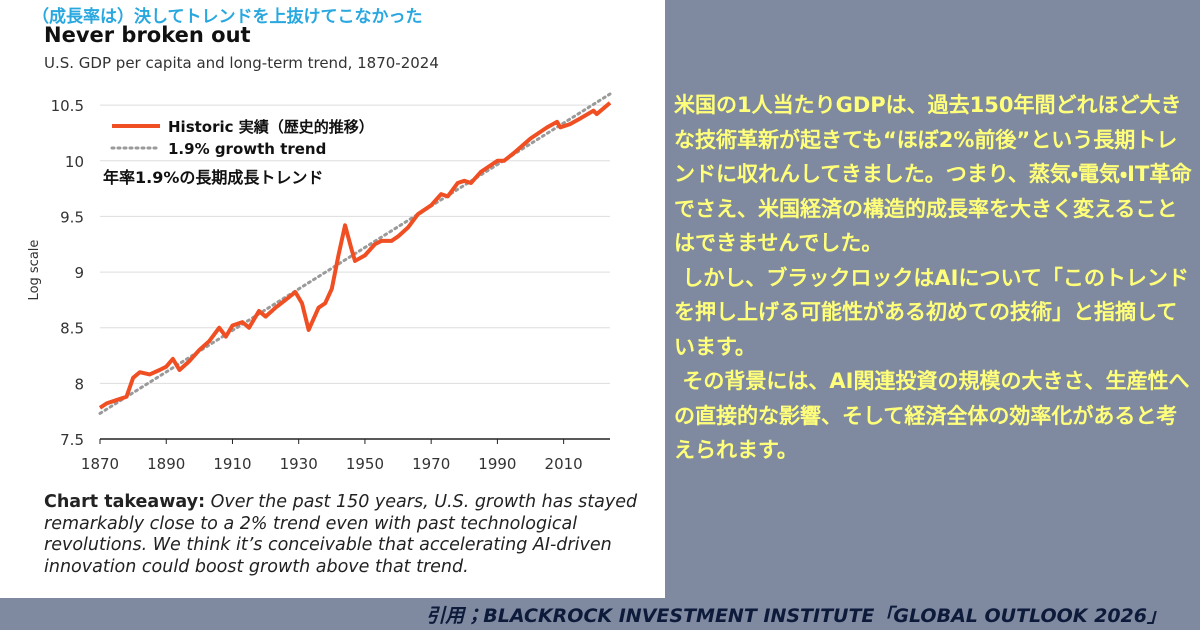 This screenshot has width=1200, height=630. What do you see at coordinates (564, 464) in the screenshot?
I see `x-tick-label: 2010` at bounding box center [564, 464].